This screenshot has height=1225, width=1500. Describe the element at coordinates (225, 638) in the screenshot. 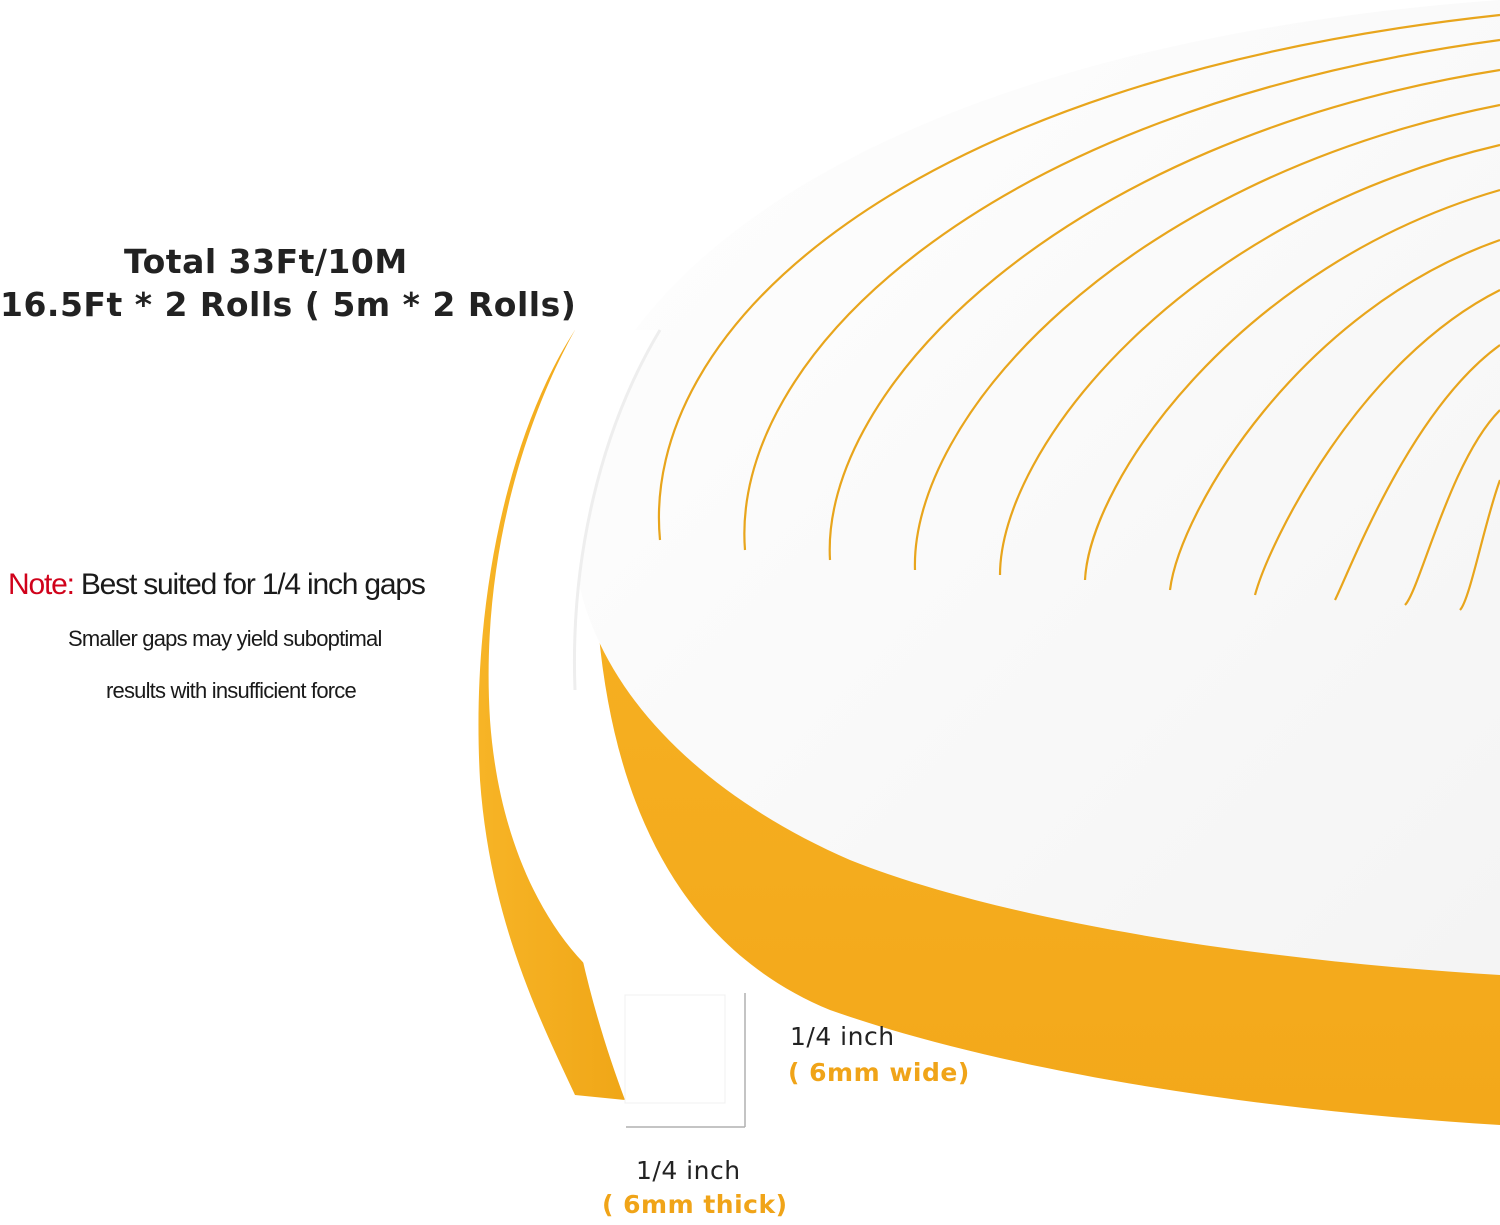

I see `note-sub-line-1: Smaller gaps may yield suboptimal` at that location.